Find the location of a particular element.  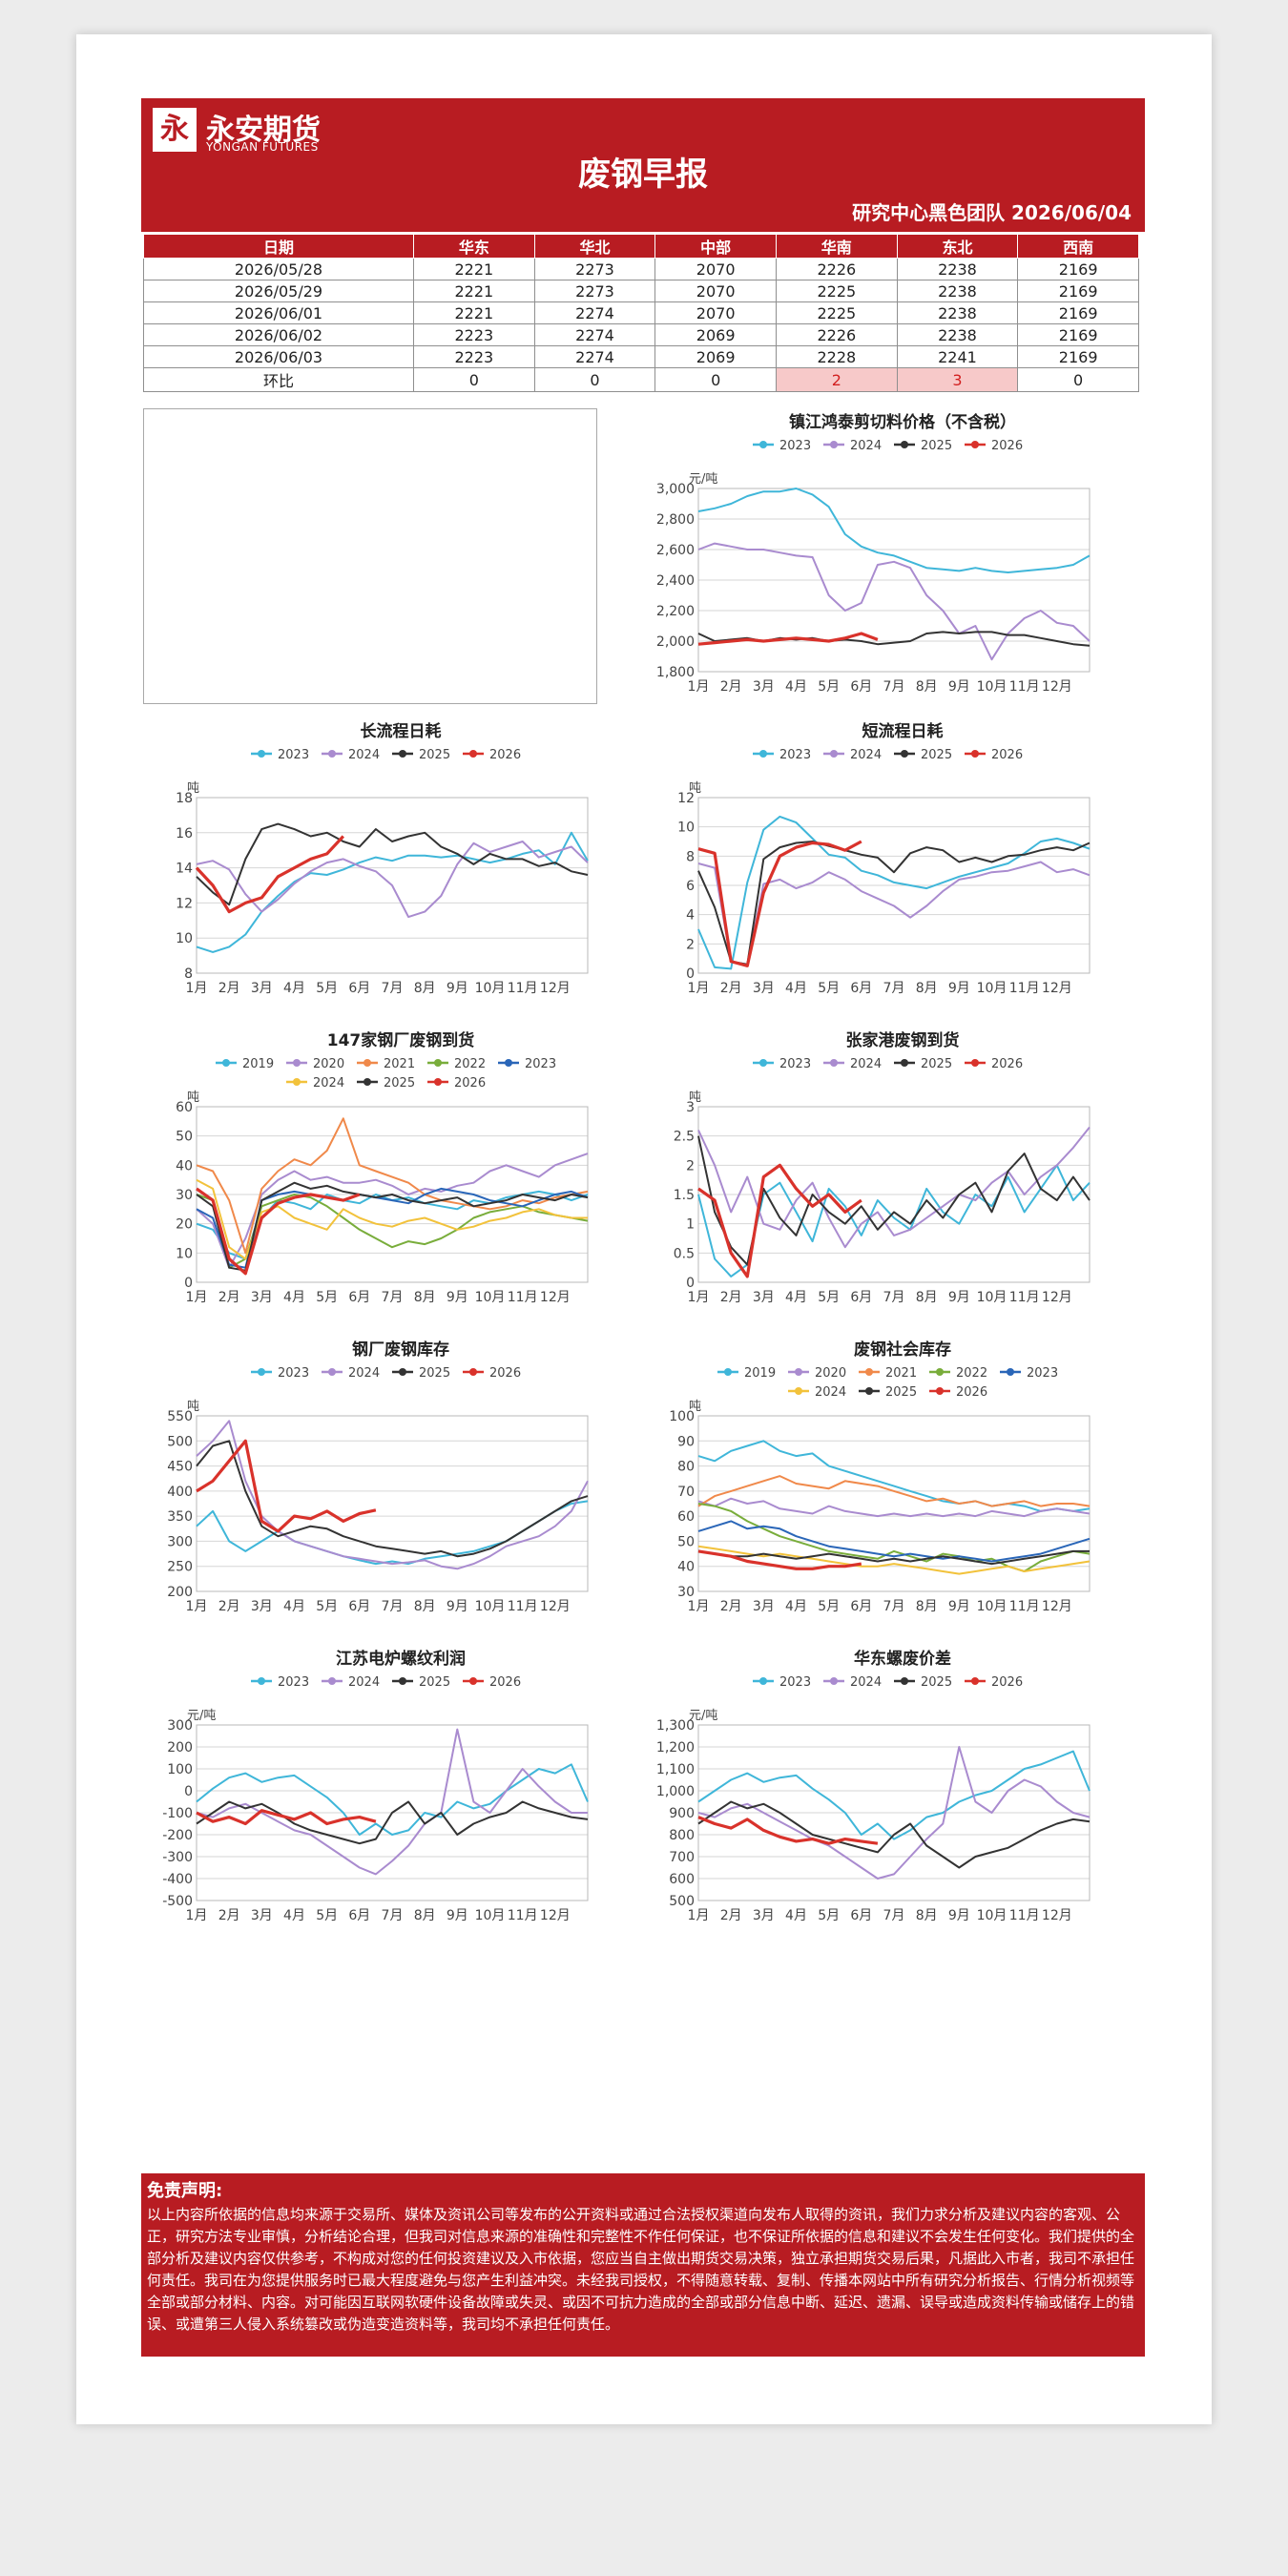

y-axis-unit: 元/吨 is located at coordinates (201, 1716).